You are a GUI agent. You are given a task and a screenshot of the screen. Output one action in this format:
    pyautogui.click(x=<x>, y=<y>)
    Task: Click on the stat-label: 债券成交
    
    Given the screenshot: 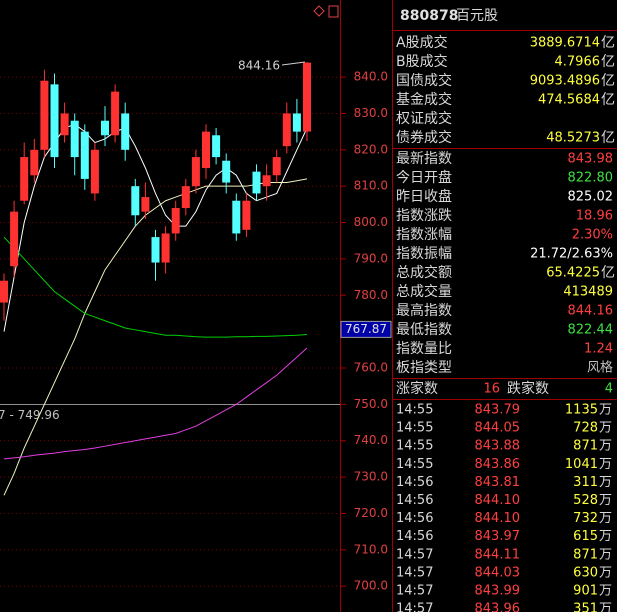 What is the action you would take?
    pyautogui.click(x=424, y=137)
    